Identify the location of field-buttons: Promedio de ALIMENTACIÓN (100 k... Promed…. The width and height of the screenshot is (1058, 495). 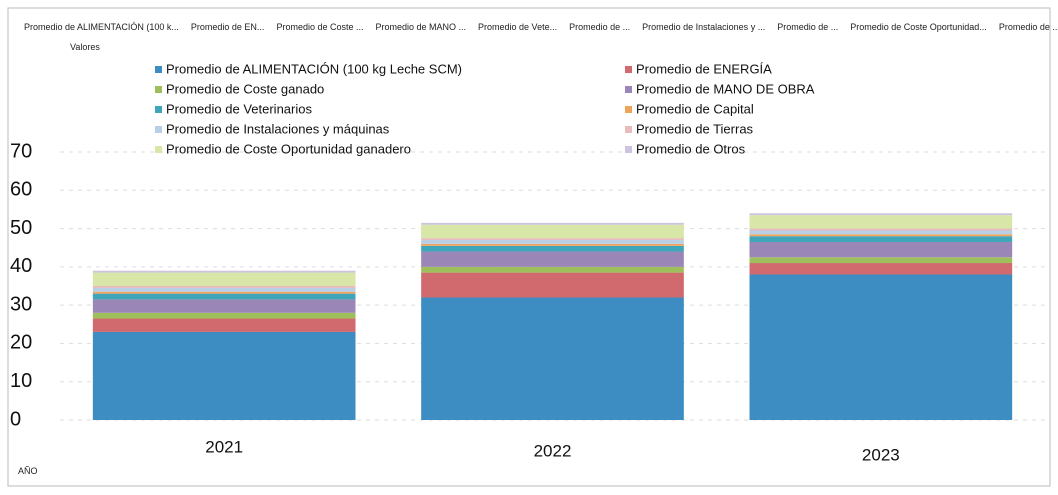
(541, 27).